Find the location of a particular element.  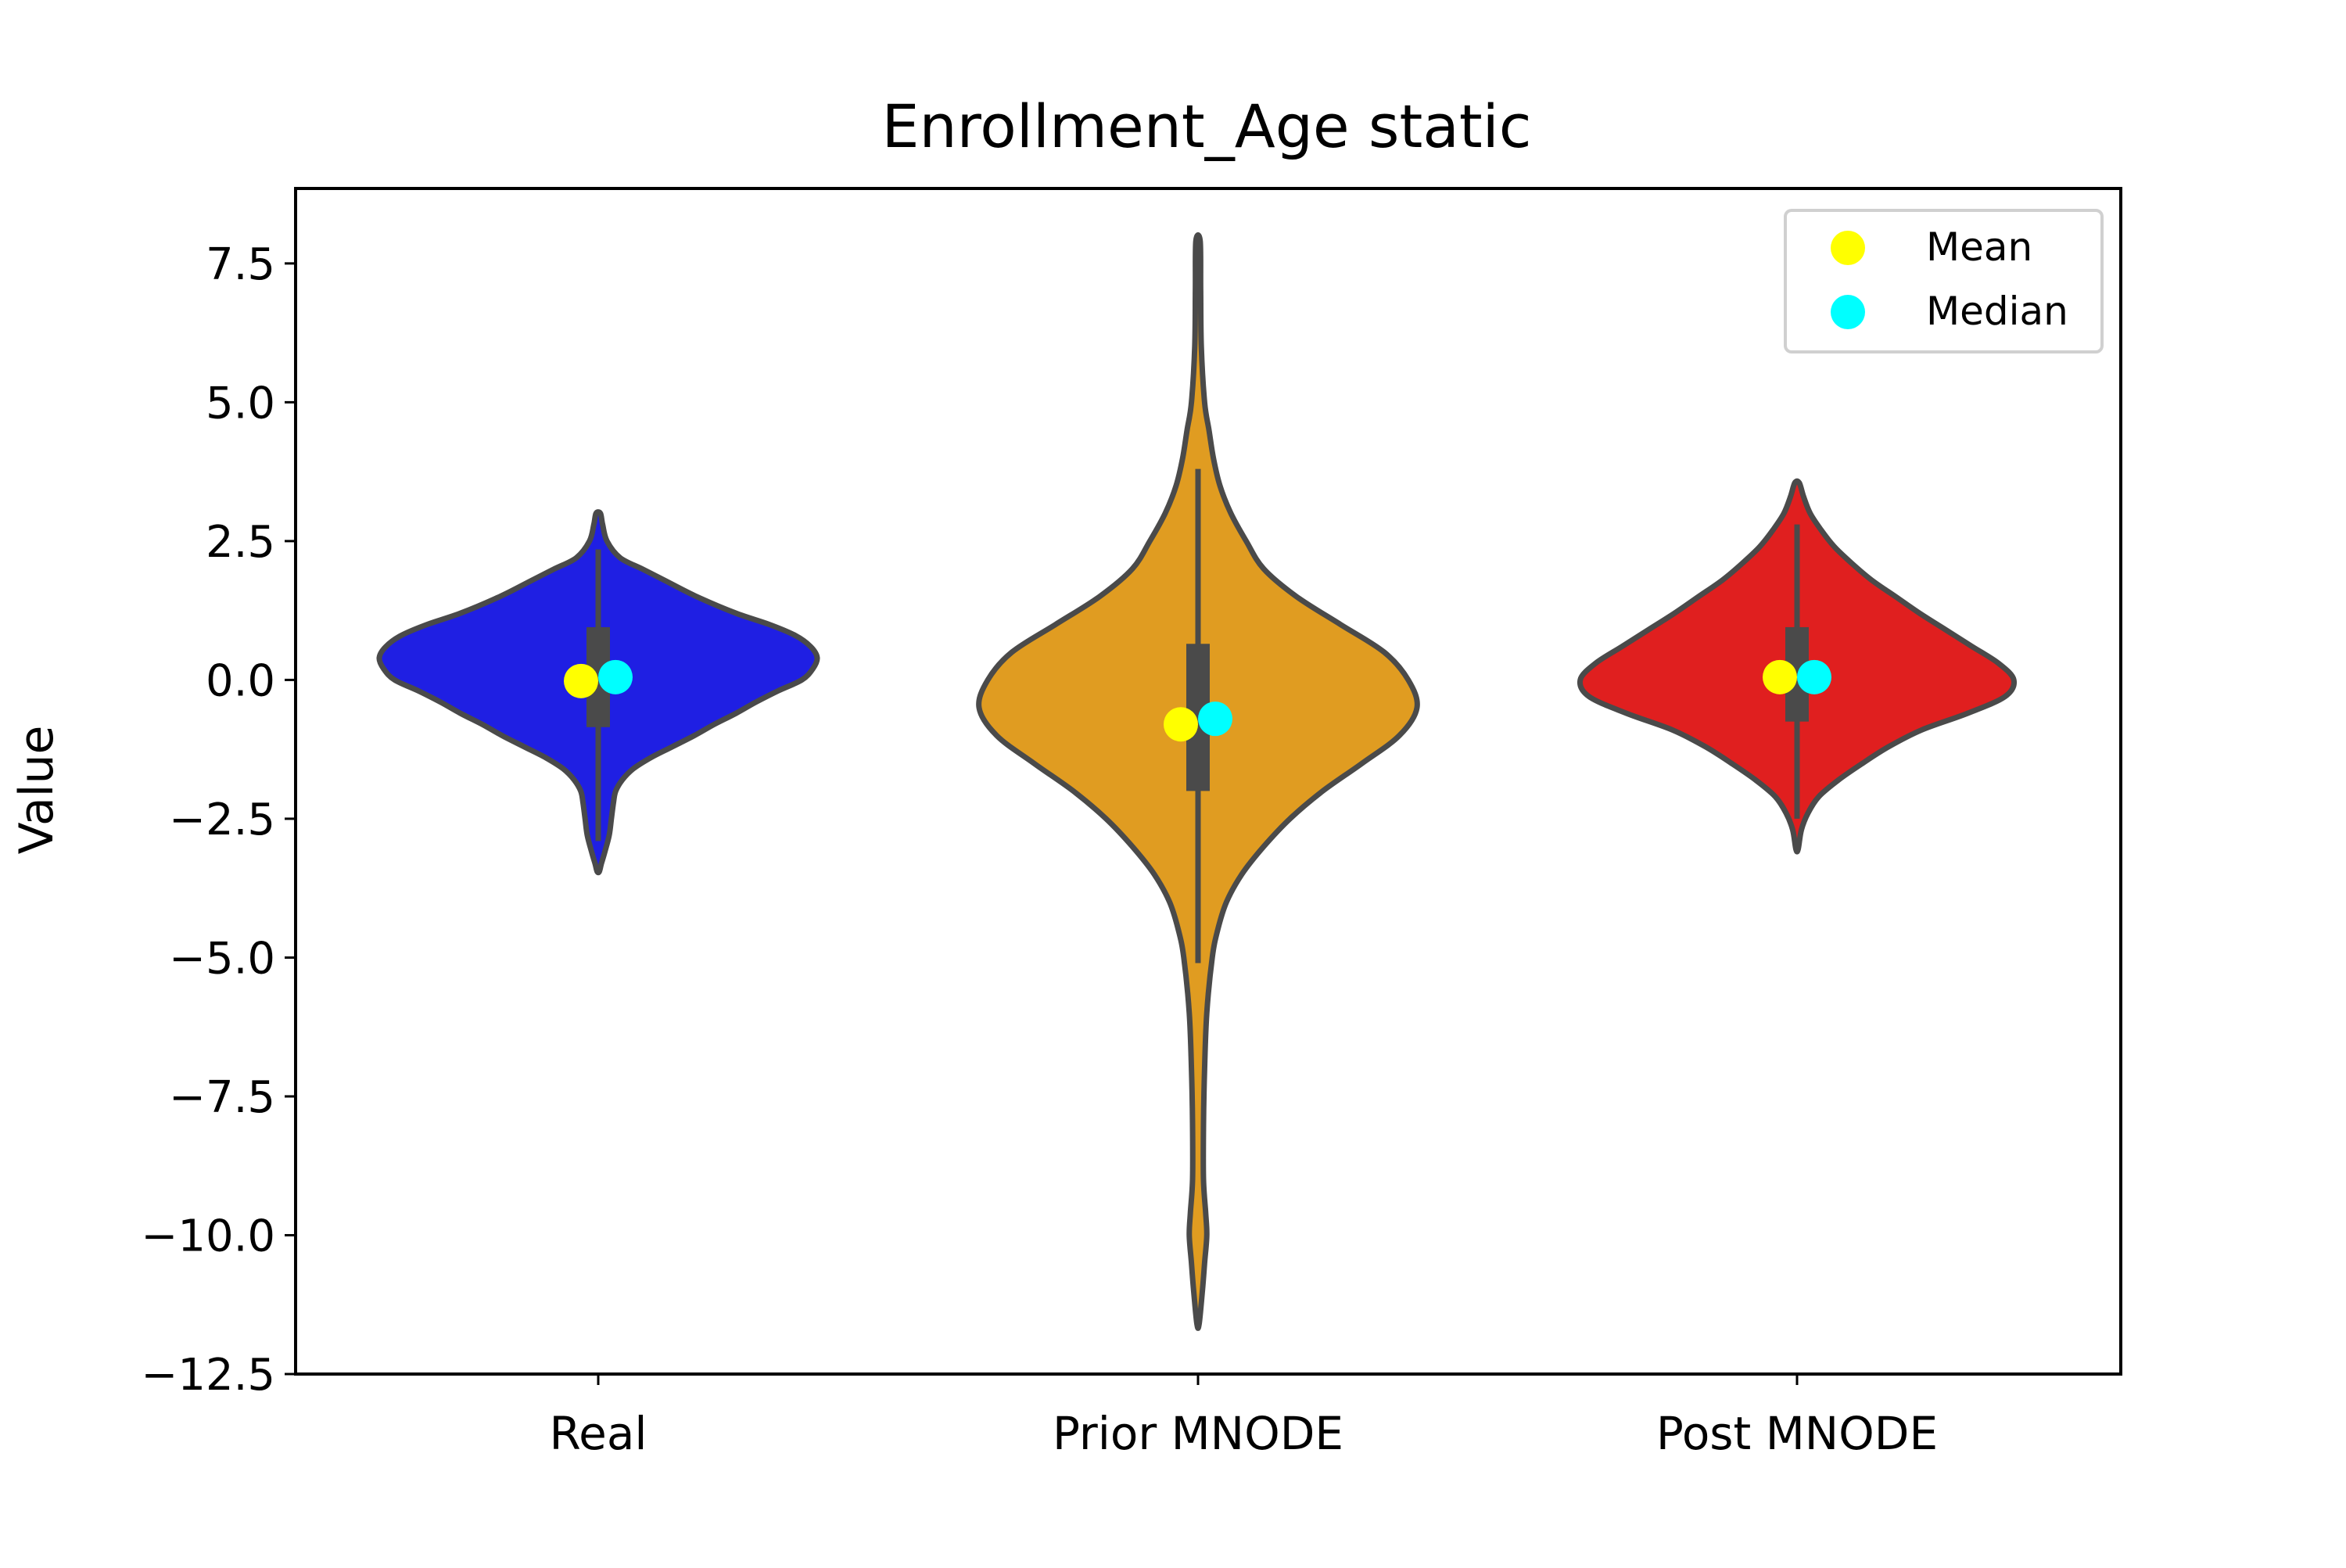

y-tick-label: 7.5 is located at coordinates (240, 264).